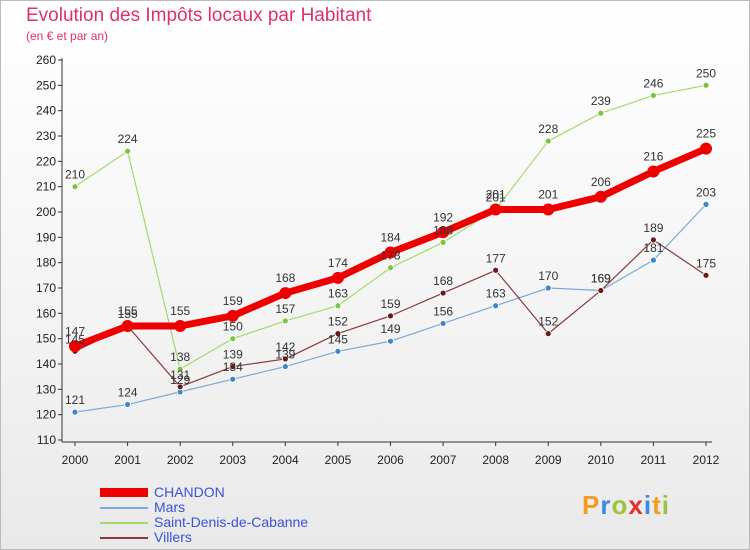 This screenshot has height=550, width=750. What do you see at coordinates (443, 460) in the screenshot?
I see `x-tick-label: 2007` at bounding box center [443, 460].